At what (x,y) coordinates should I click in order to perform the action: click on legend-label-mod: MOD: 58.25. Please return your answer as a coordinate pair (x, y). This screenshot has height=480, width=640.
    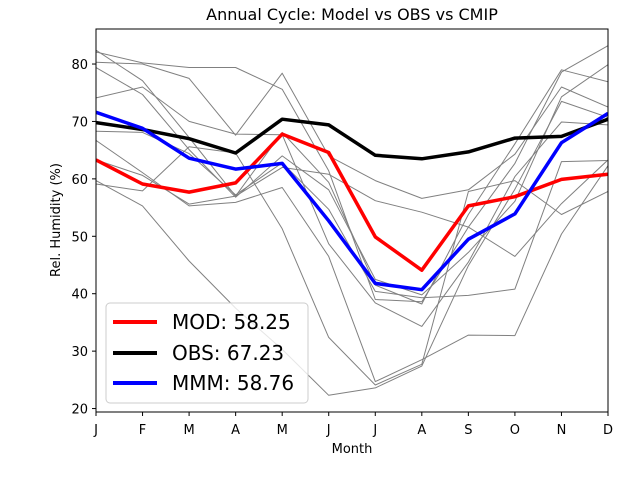
    Looking at the image, I should click on (231, 322).